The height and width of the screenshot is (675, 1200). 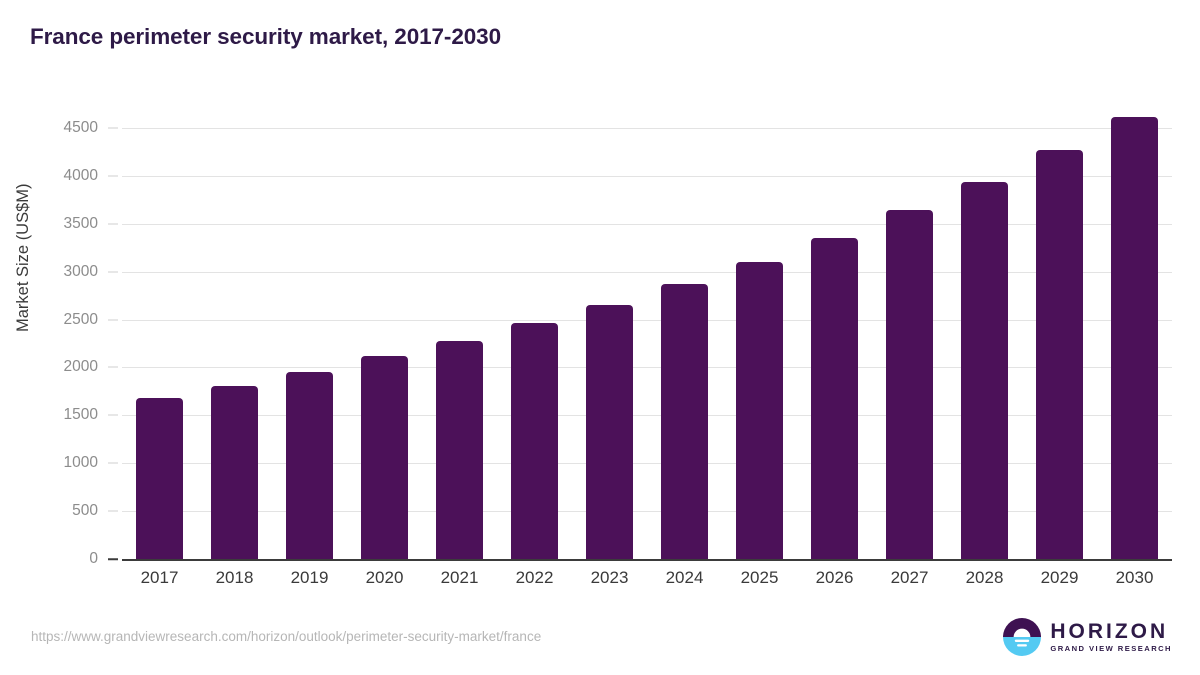 I want to click on x-tick-label-2020: 2020, so click(x=384, y=577).